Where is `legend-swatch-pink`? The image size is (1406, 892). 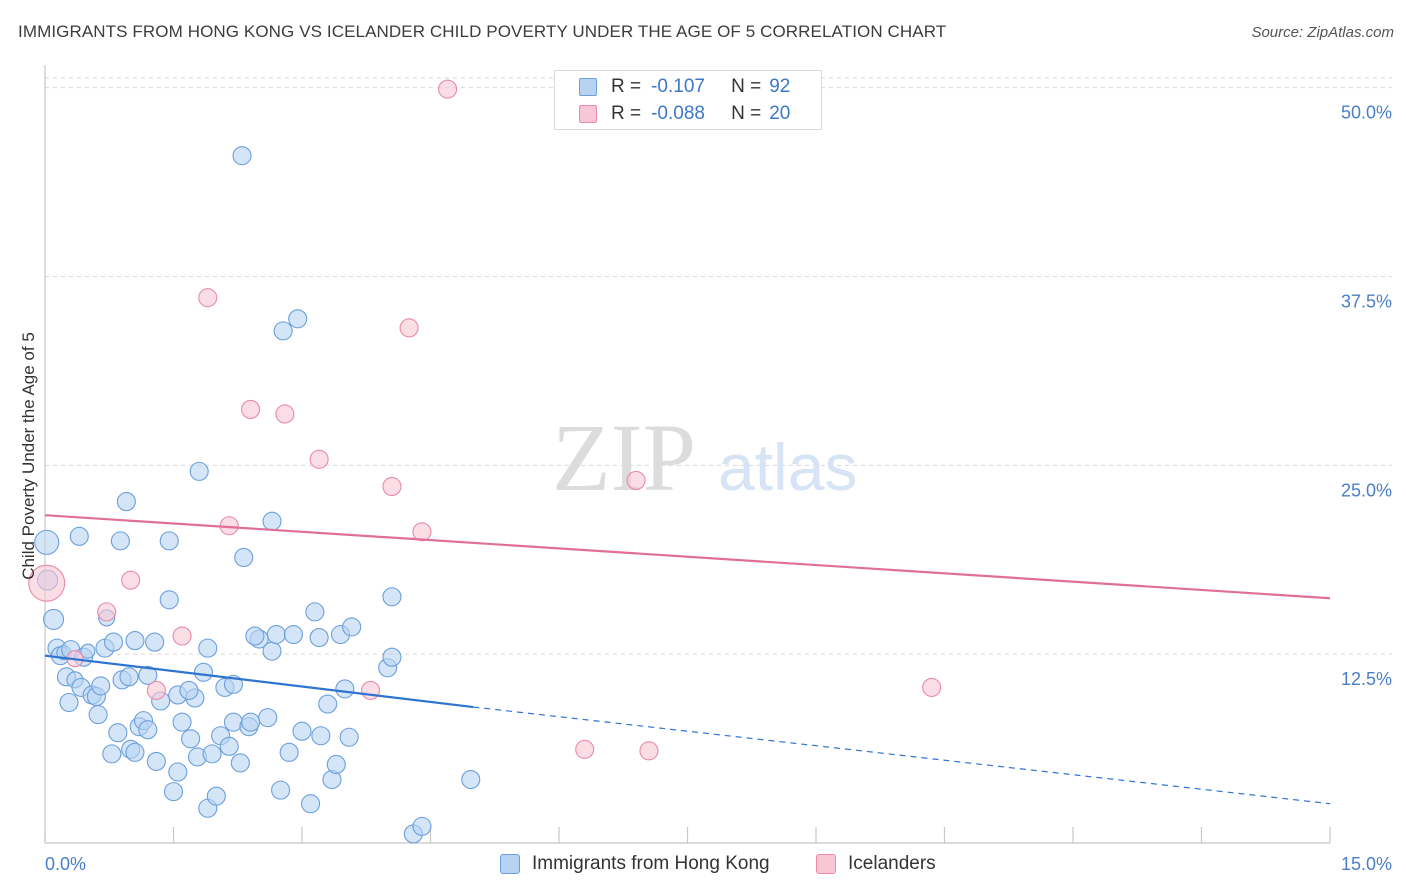 legend-swatch-pink is located at coordinates (588, 114).